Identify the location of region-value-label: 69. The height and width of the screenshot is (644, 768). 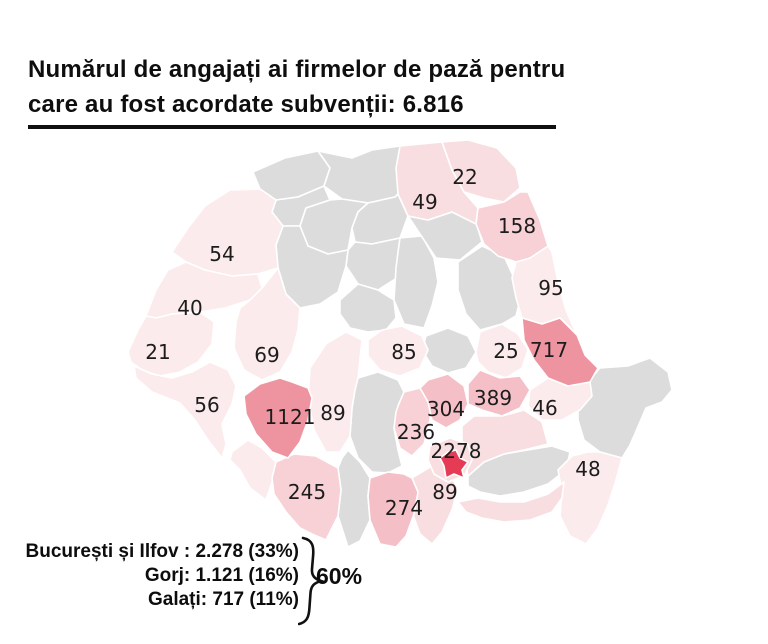
(267, 355).